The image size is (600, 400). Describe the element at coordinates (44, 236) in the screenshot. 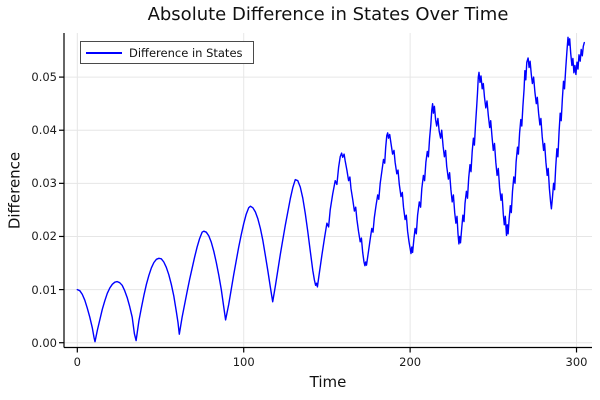

I see `y-tick-label: 0.02` at that location.